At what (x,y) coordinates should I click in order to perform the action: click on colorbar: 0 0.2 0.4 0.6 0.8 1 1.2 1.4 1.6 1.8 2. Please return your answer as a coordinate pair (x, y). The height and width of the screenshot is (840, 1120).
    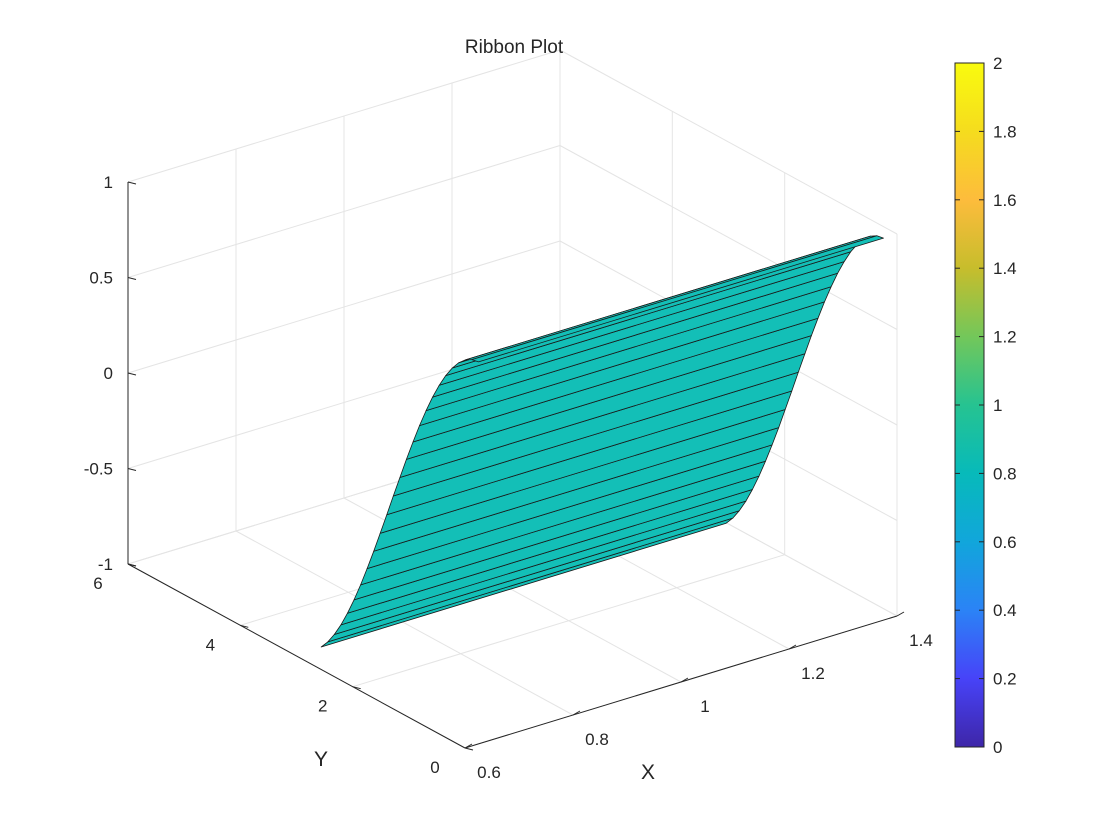
    Looking at the image, I should click on (985, 405).